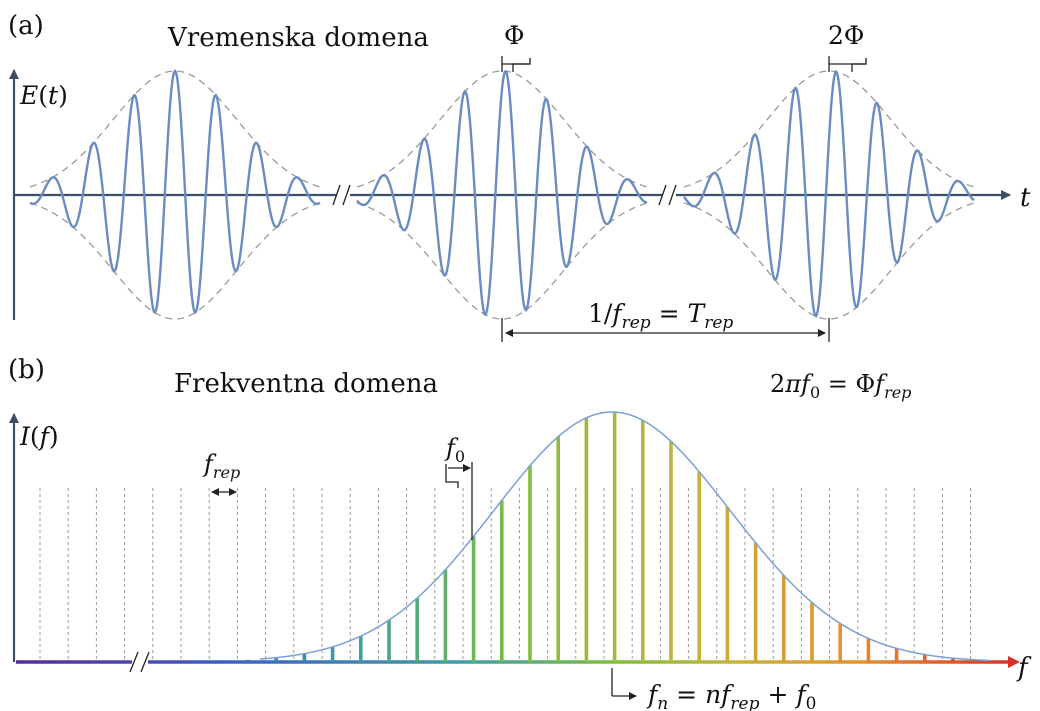  I want to click on time-x-axis-label: t, so click(1025, 198).